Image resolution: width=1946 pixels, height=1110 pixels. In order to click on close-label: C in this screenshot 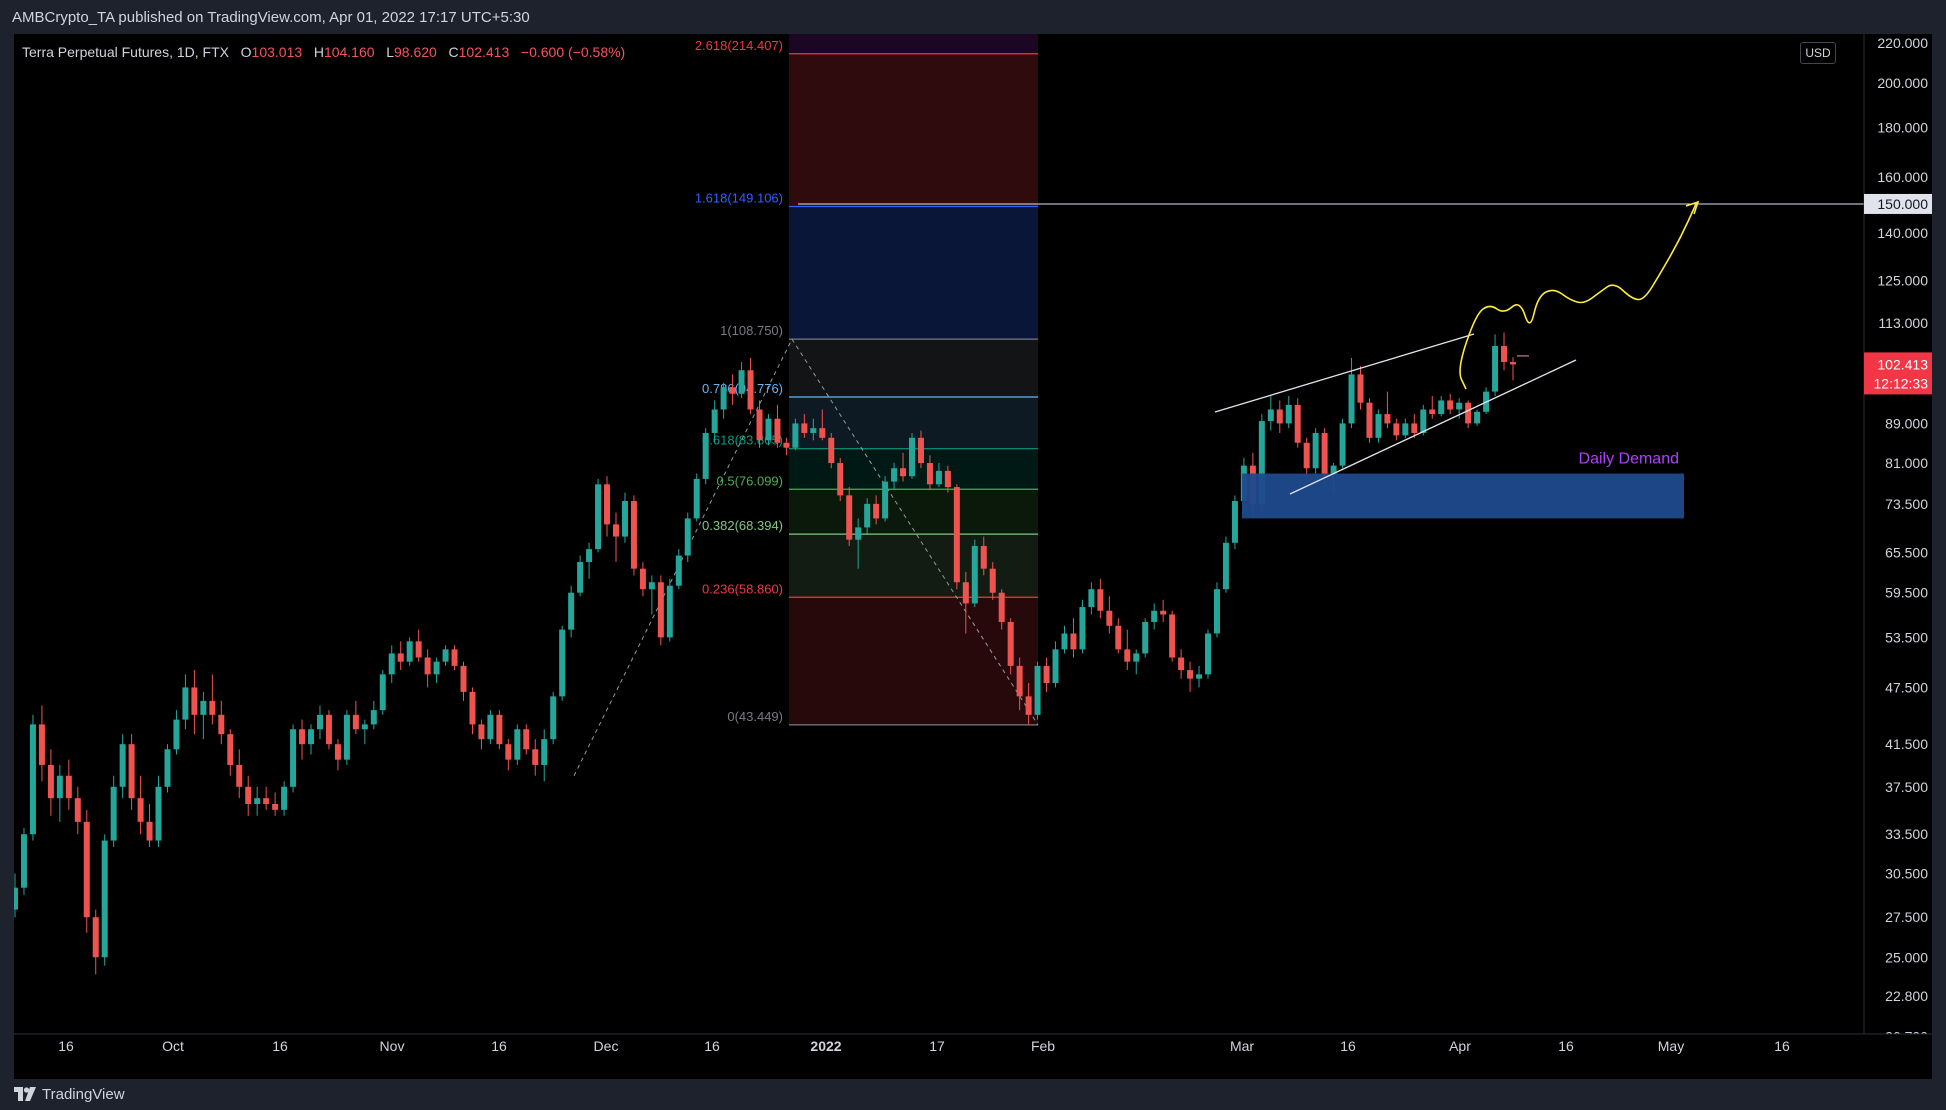, I will do `click(453, 52)`.